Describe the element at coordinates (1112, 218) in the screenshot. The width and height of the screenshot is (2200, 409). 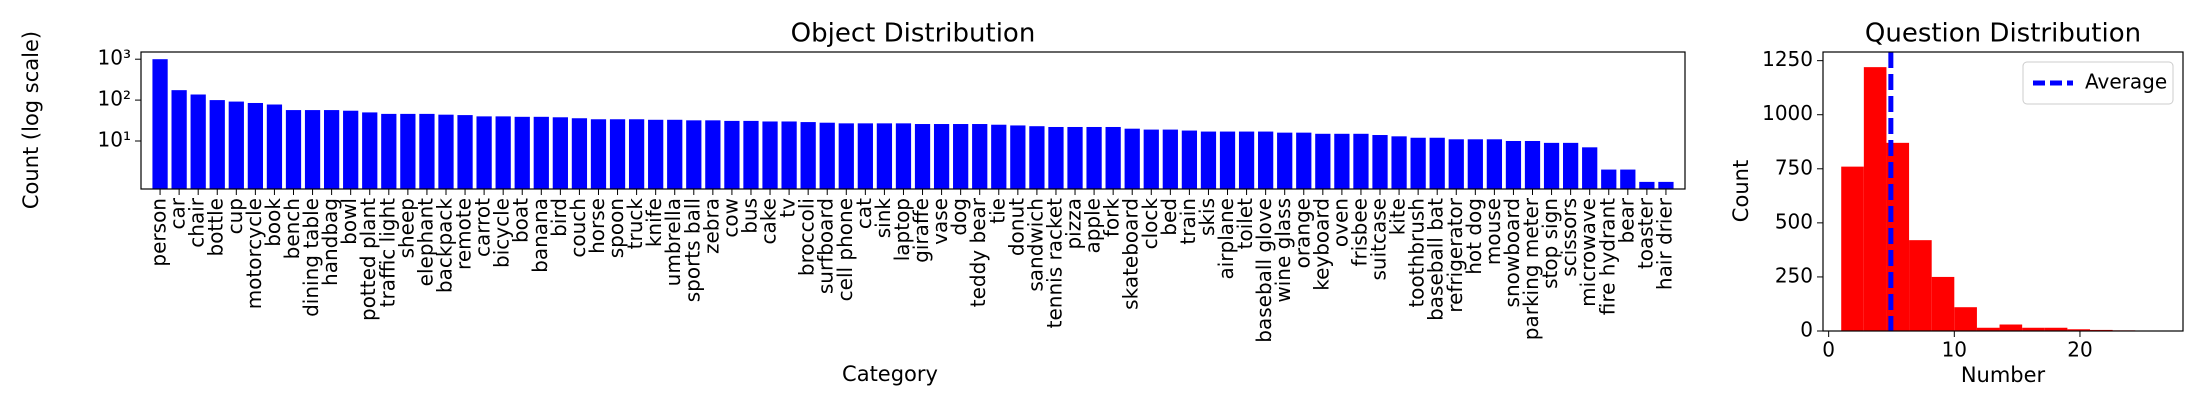
I see `x-tick-label: fork` at that location.